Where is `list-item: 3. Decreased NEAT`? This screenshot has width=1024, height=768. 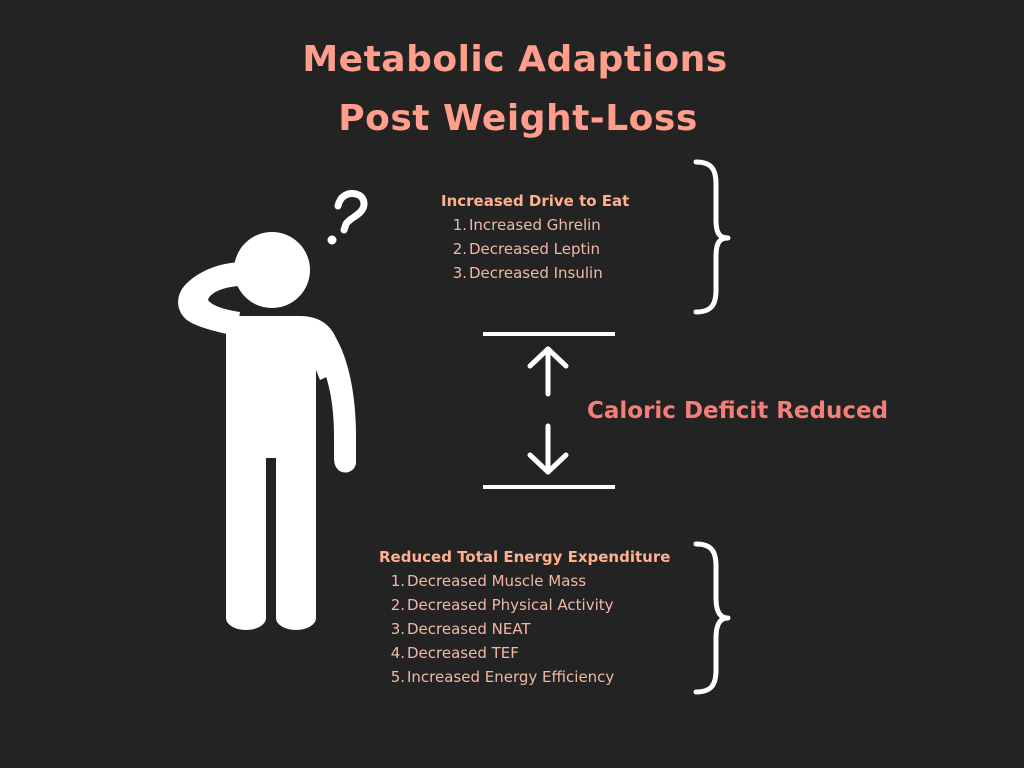 list-item: 3. Decreased NEAT is located at coordinates (460, 629).